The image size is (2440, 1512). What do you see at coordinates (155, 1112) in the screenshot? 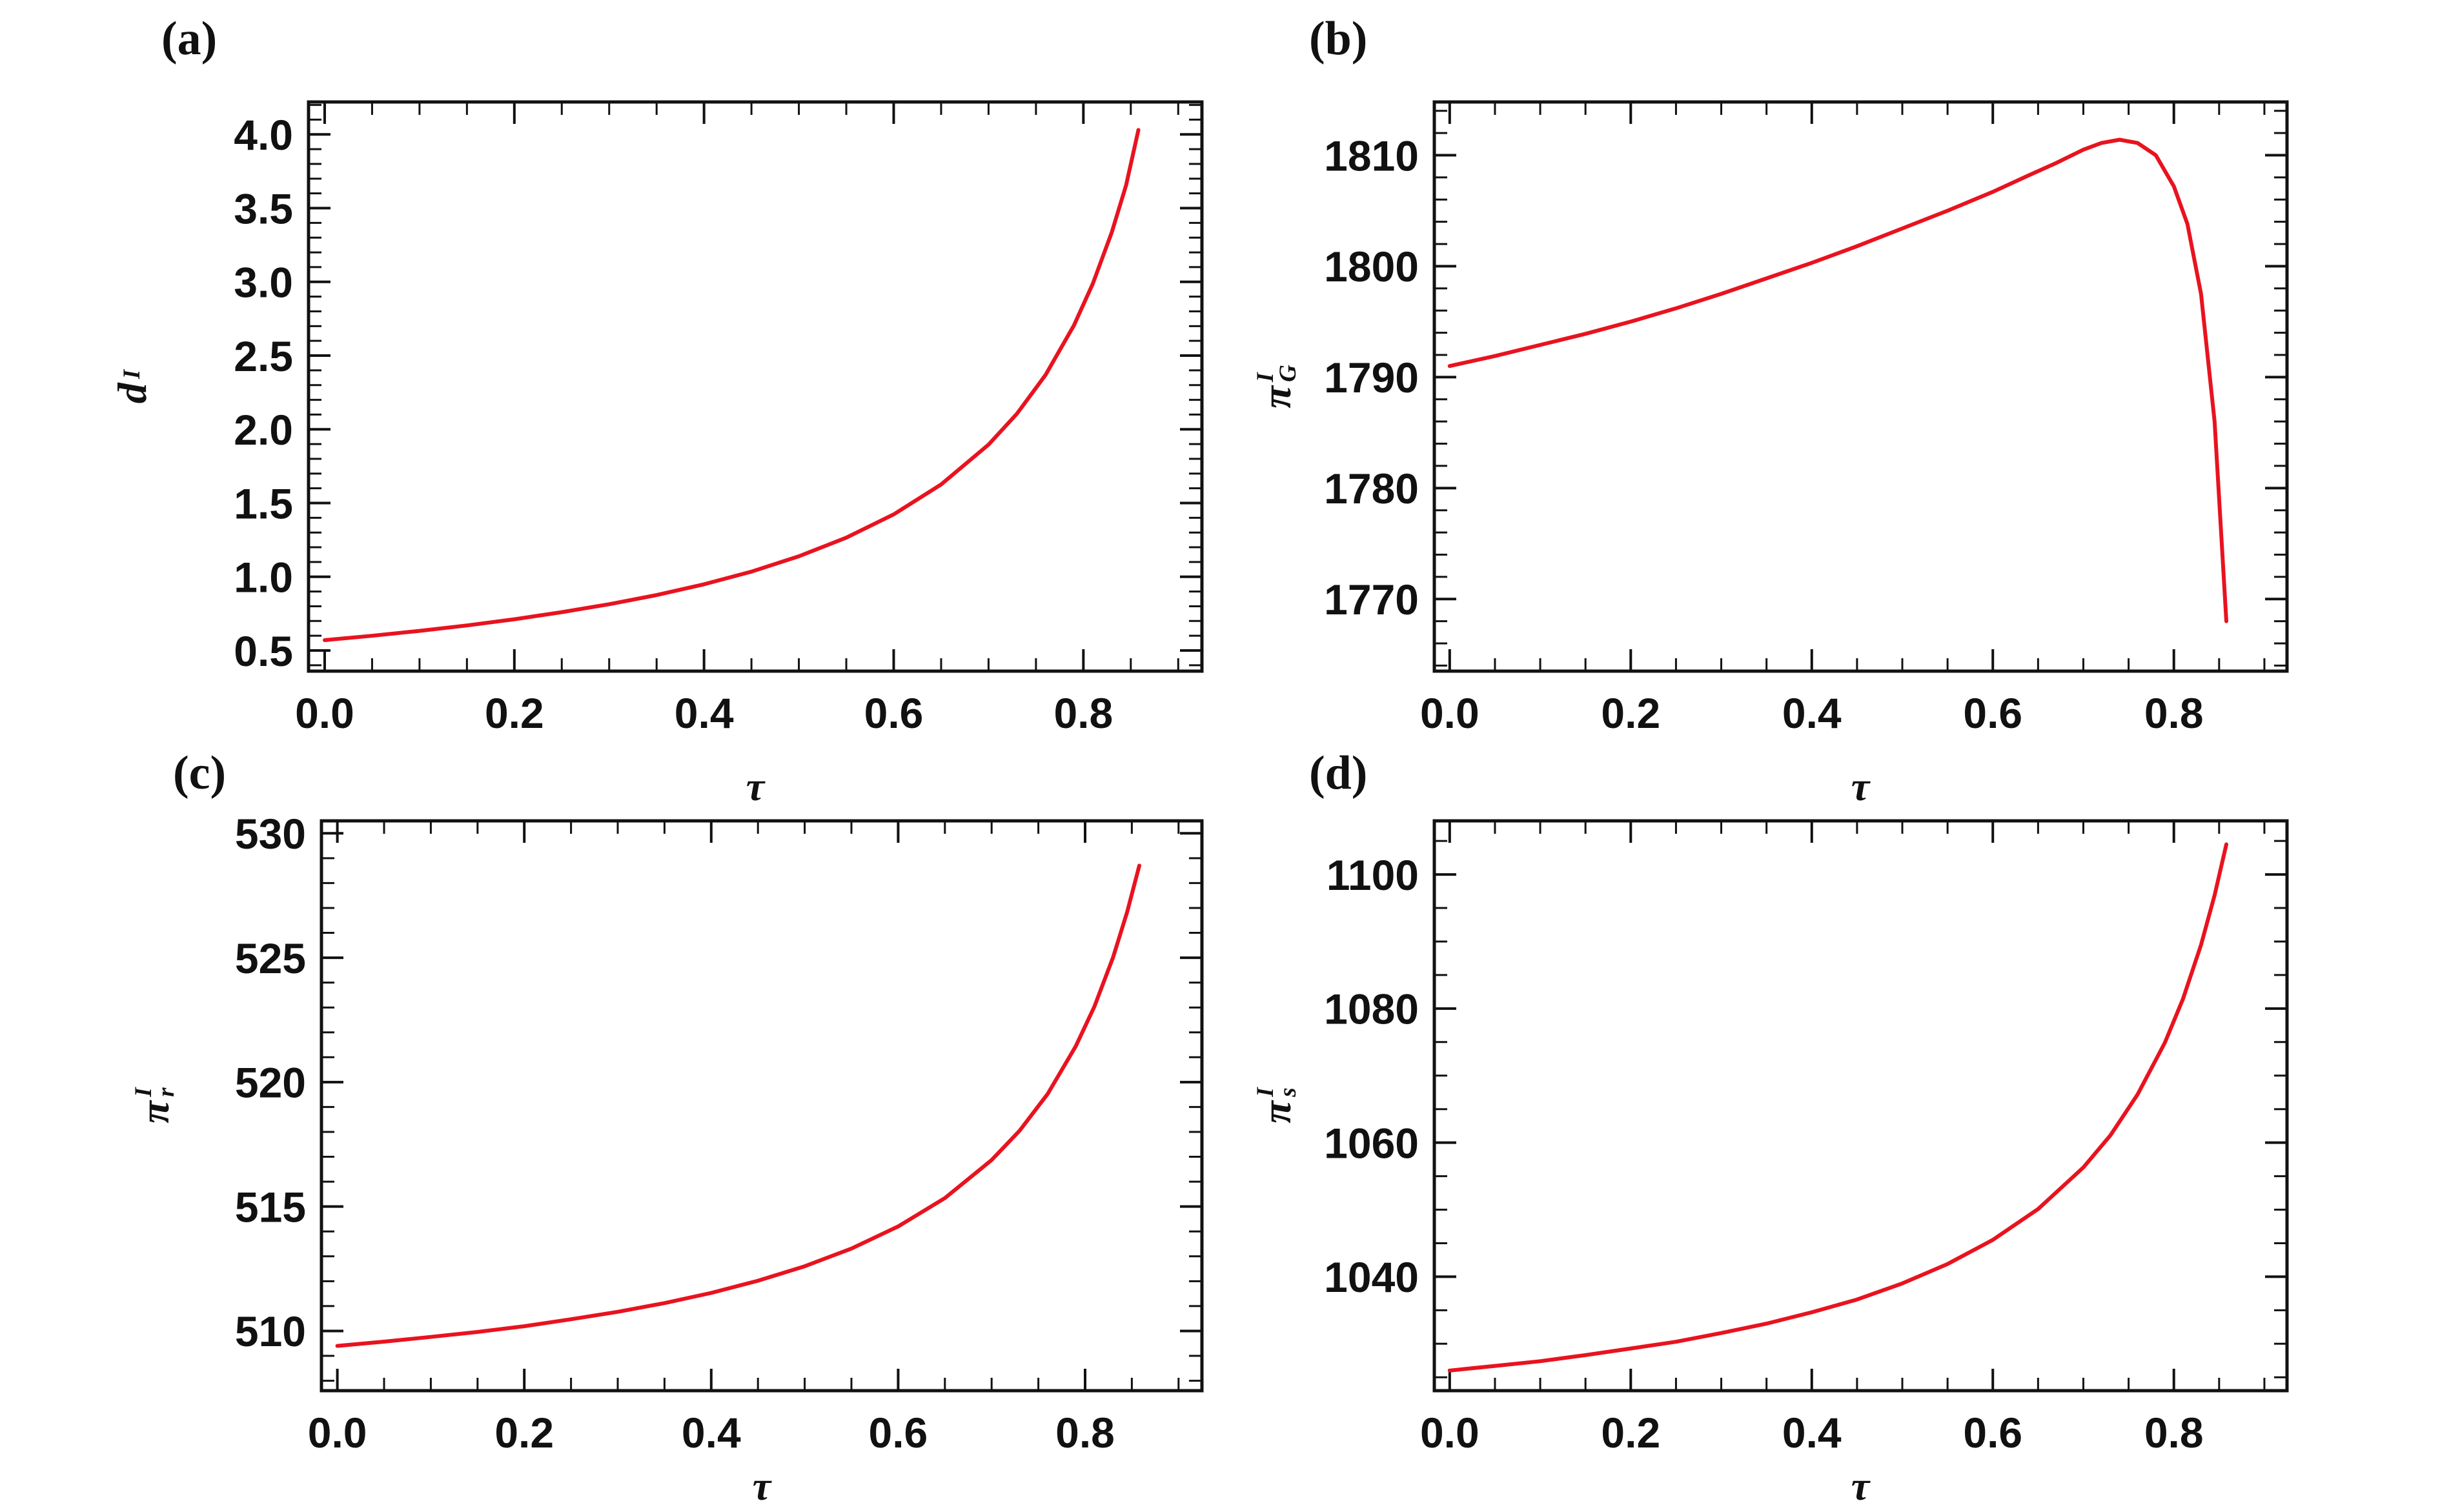
I see `panel-c-yaxis-symbol: π` at bounding box center [155, 1112].